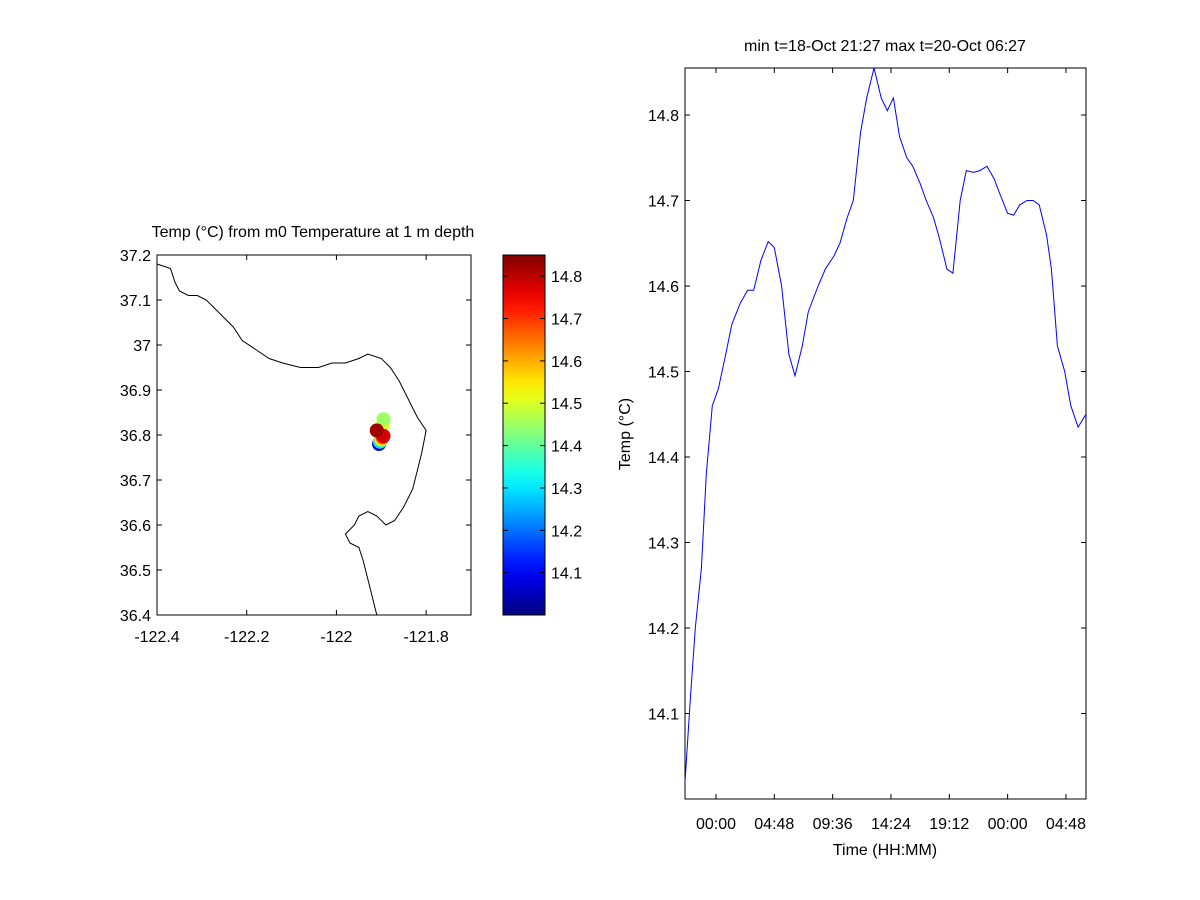 The image size is (1200, 900). What do you see at coordinates (566, 362) in the screenshot?
I see `colorbar-tick-label: 14.6` at bounding box center [566, 362].